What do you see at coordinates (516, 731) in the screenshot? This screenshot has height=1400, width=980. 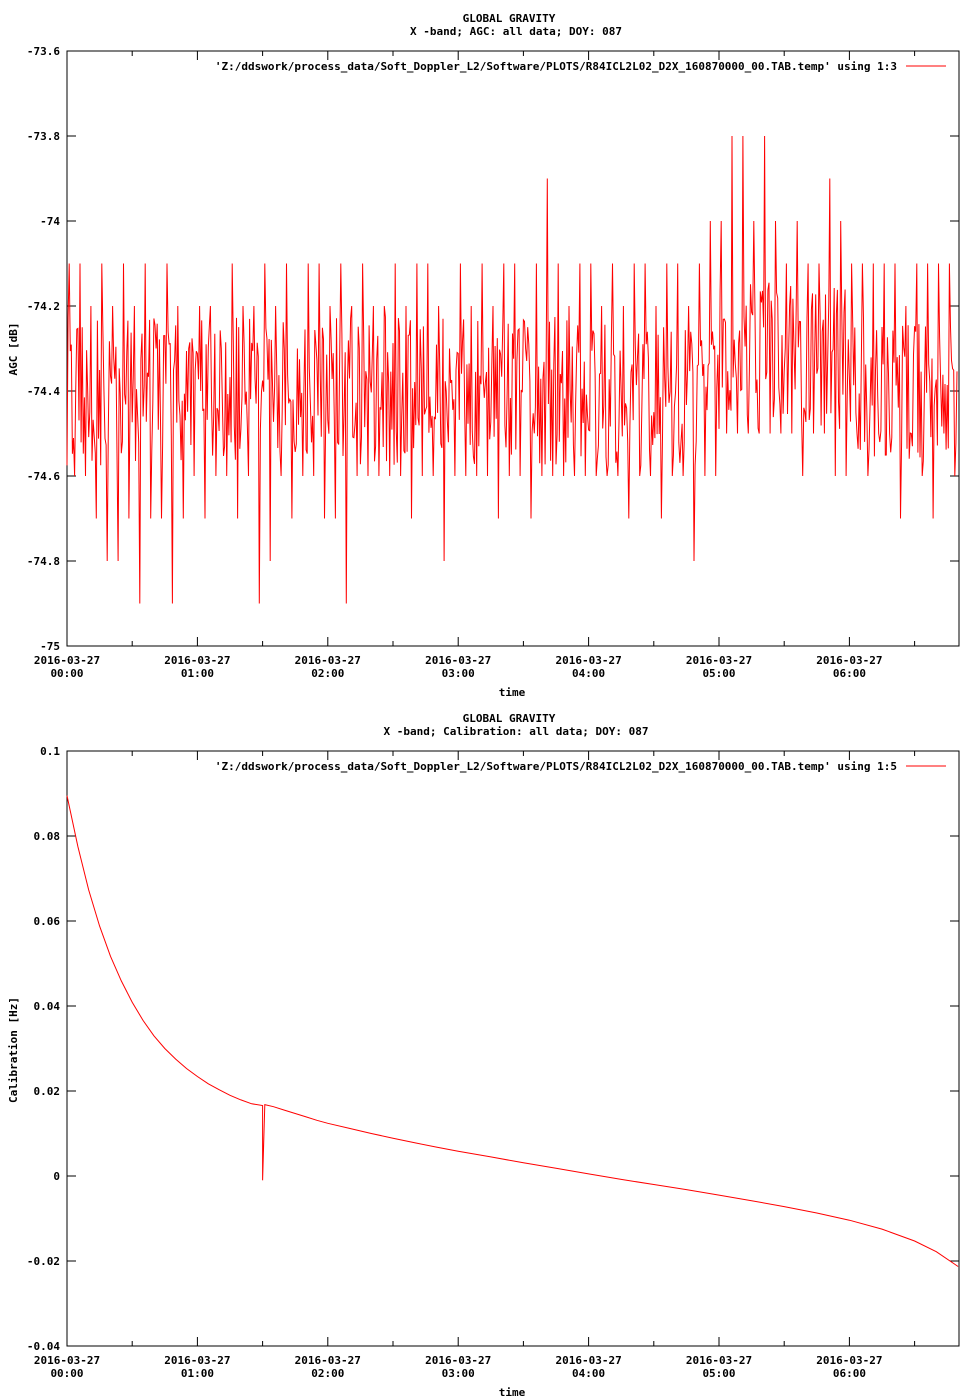 I see `calibration-chart-subtitle: X -band; Calibration: all data; DOY: 087` at bounding box center [516, 731].